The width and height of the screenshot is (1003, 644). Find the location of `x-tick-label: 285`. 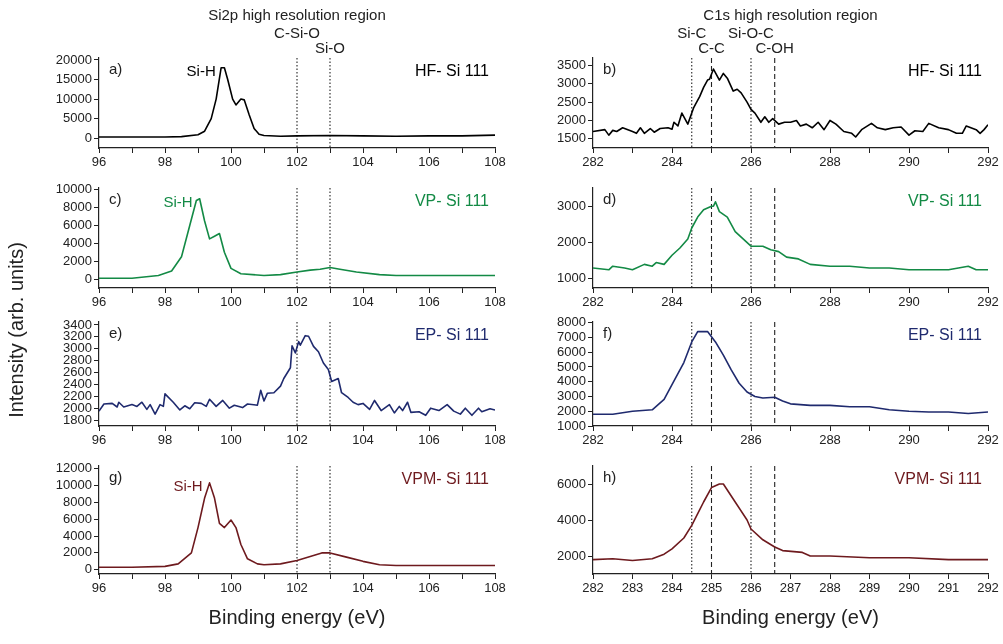

x-tick-label: 285 is located at coordinates (711, 588).